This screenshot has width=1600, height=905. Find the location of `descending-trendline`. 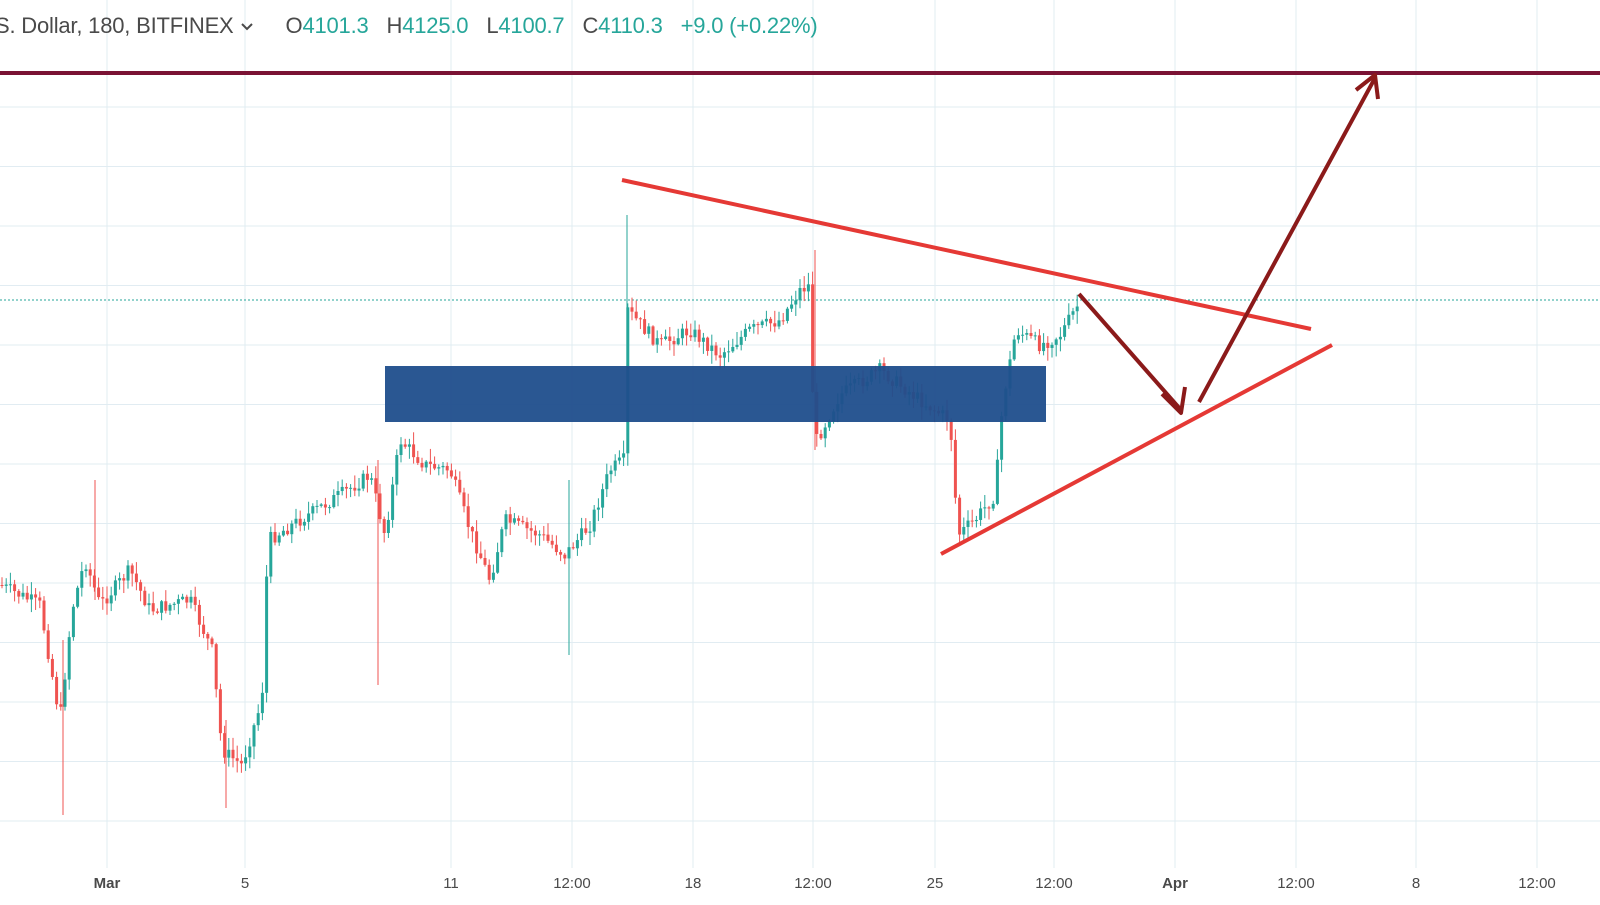

descending-trendline is located at coordinates (966, 254).